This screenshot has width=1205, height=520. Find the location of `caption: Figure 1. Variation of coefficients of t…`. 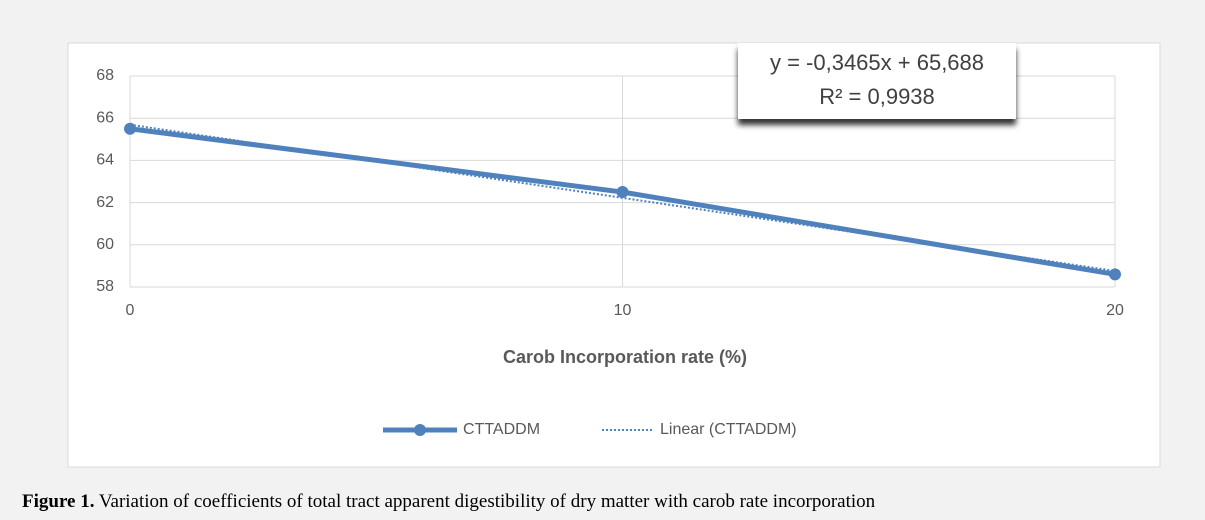

caption: Figure 1. Variation of coefficients of t… is located at coordinates (449, 501).